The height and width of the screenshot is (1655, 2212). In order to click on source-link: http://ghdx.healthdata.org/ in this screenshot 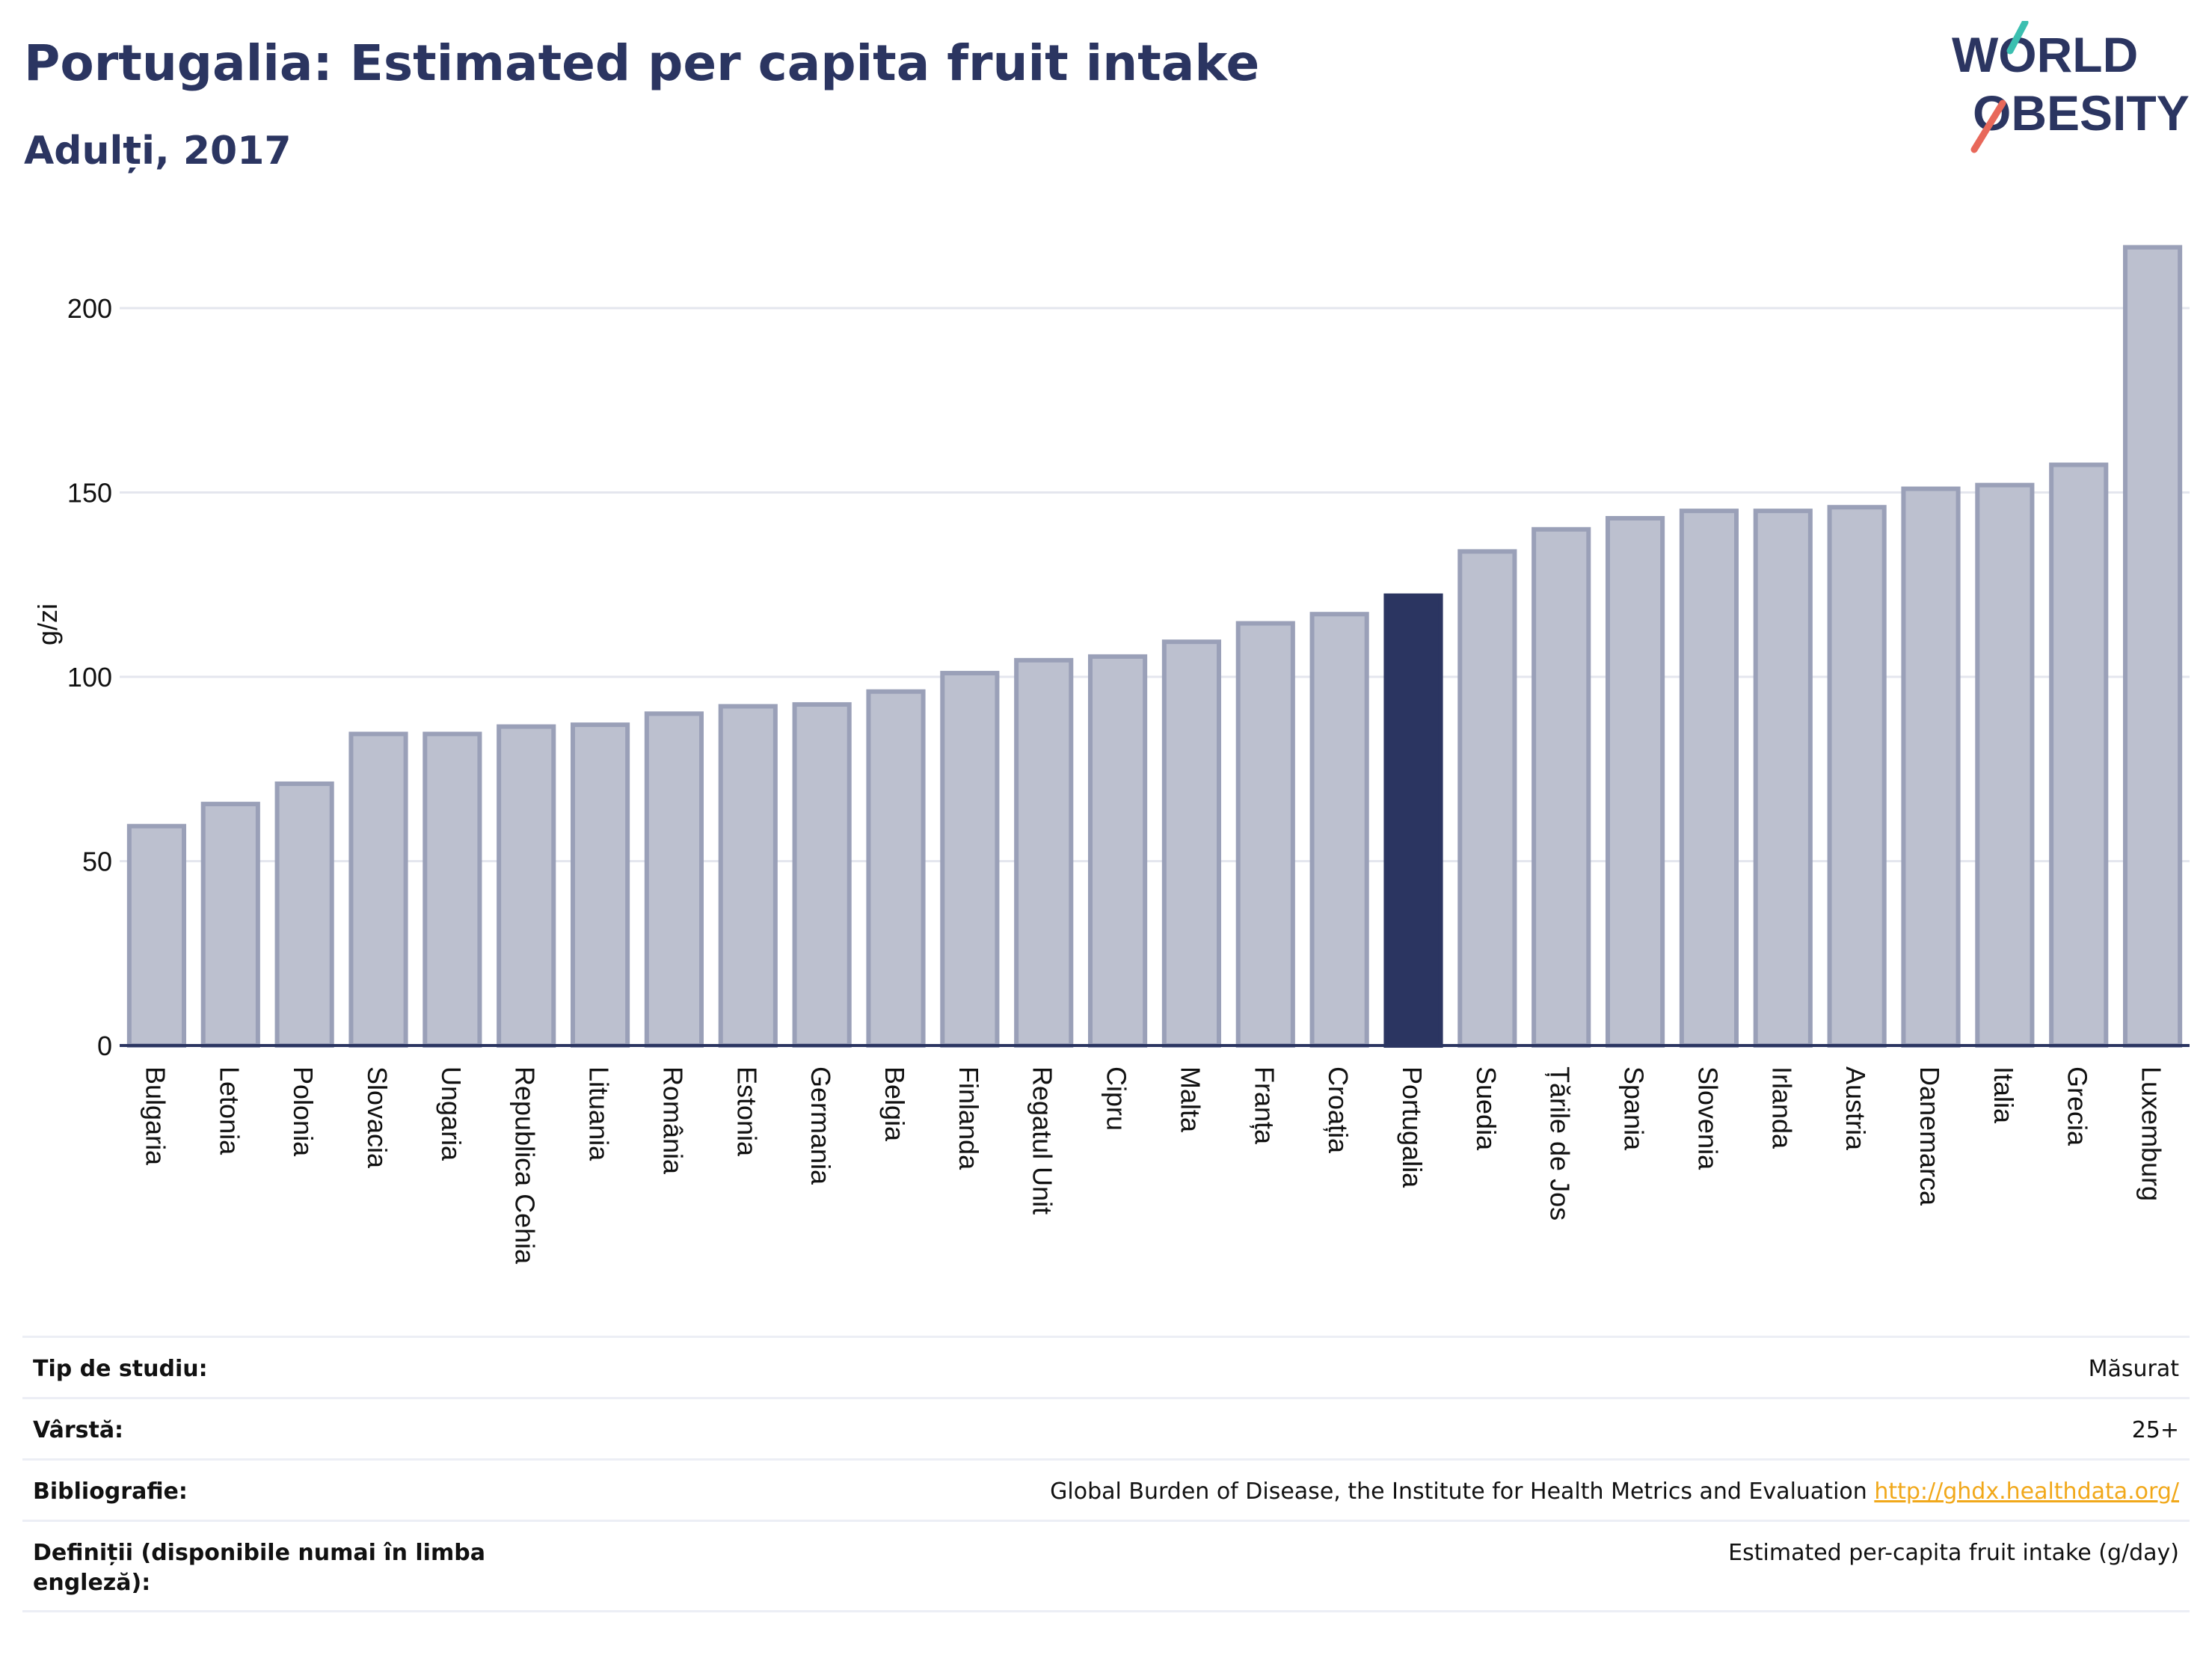, I will do `click(2026, 1492)`.